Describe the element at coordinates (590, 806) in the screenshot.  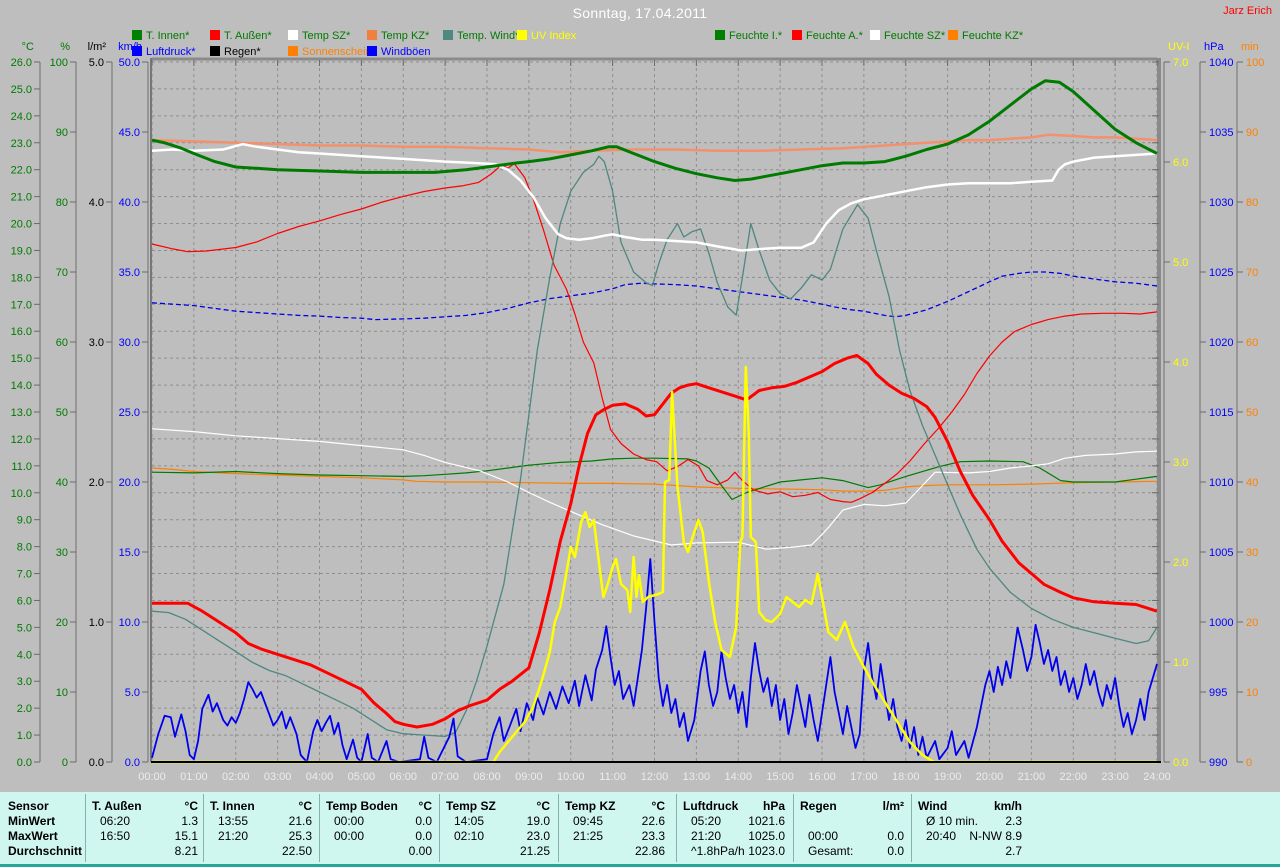
I see `table-col-name: Temp KZ` at that location.